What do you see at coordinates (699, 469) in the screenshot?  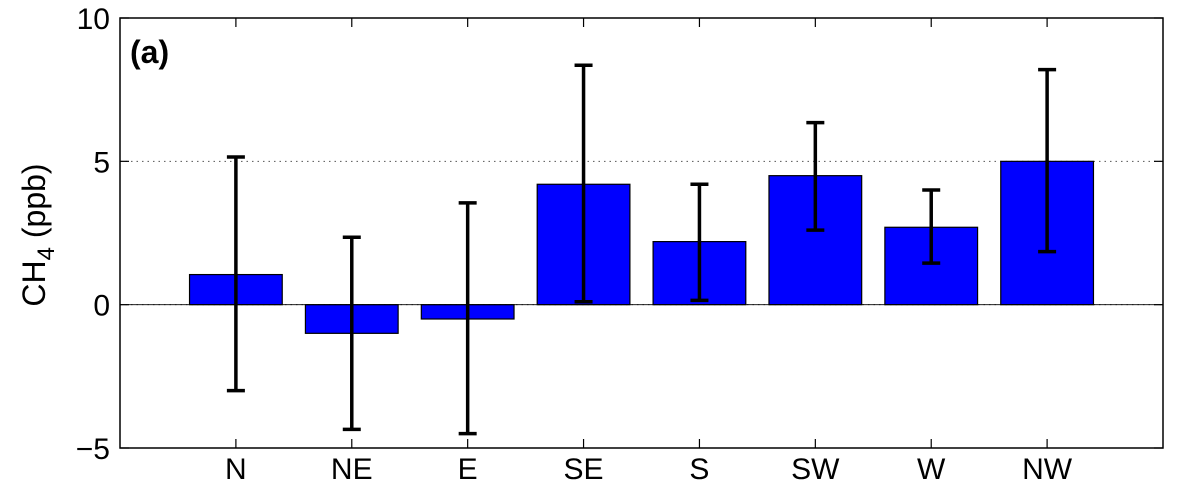 I see `x-tick-label-S: S` at bounding box center [699, 469].